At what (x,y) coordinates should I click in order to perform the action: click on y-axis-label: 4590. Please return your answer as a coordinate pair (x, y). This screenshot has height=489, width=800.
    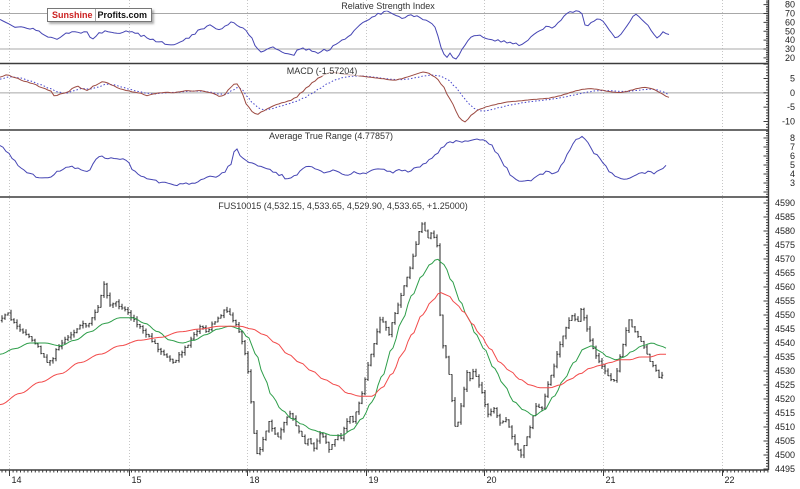
    Looking at the image, I should click on (785, 203).